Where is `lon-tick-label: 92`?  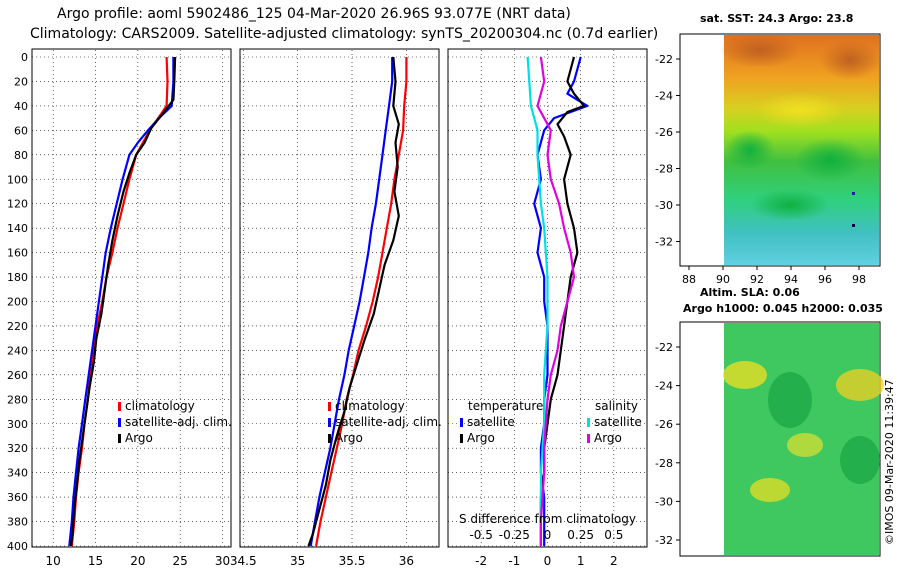 lon-tick-label: 92 is located at coordinates (757, 279).